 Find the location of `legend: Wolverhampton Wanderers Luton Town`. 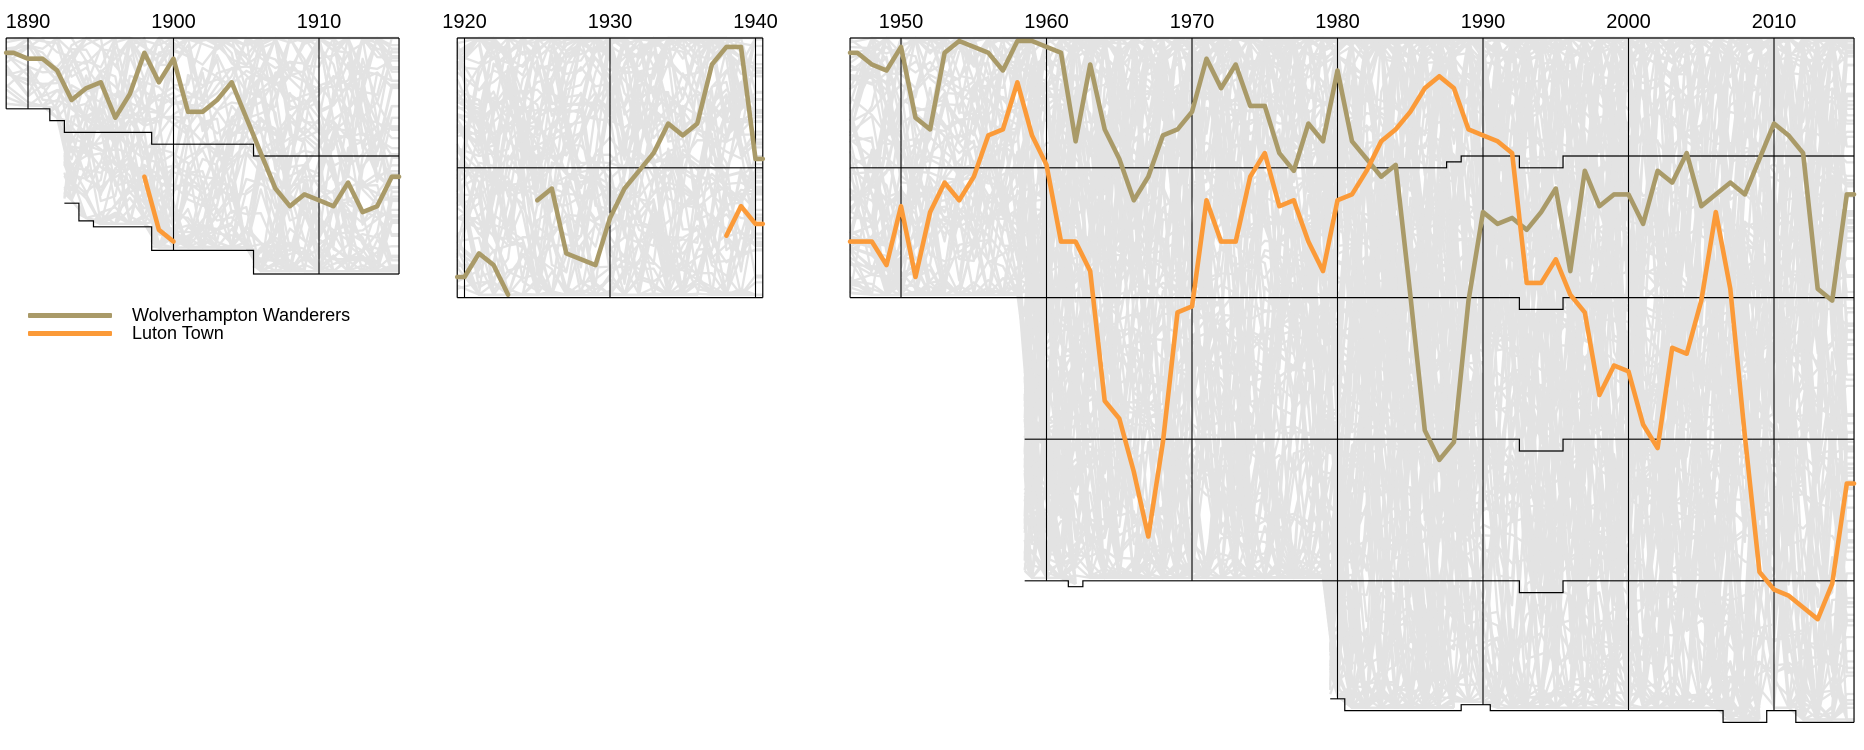

legend: Wolverhampton Wanderers Luton Town is located at coordinates (189, 324).